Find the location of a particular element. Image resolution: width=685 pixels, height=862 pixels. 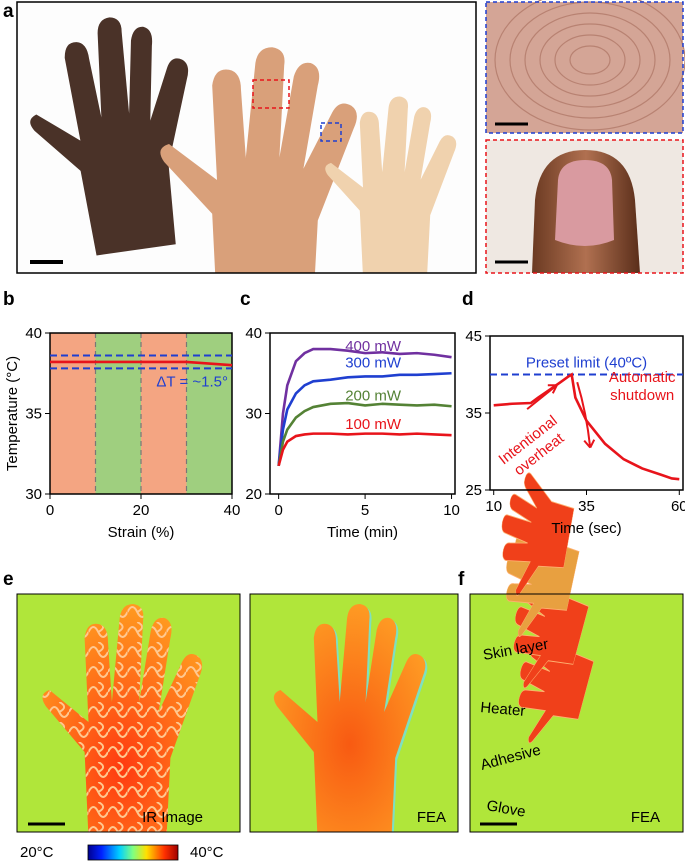

y-tick-label: 20 is located at coordinates (253, 494).